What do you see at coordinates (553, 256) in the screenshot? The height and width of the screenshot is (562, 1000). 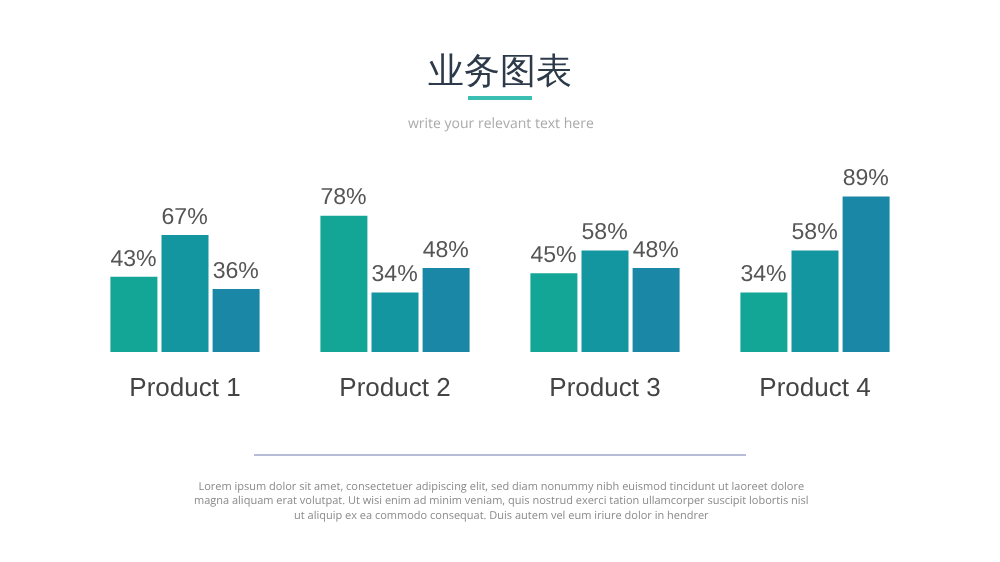 I see `data-label: 45%` at bounding box center [553, 256].